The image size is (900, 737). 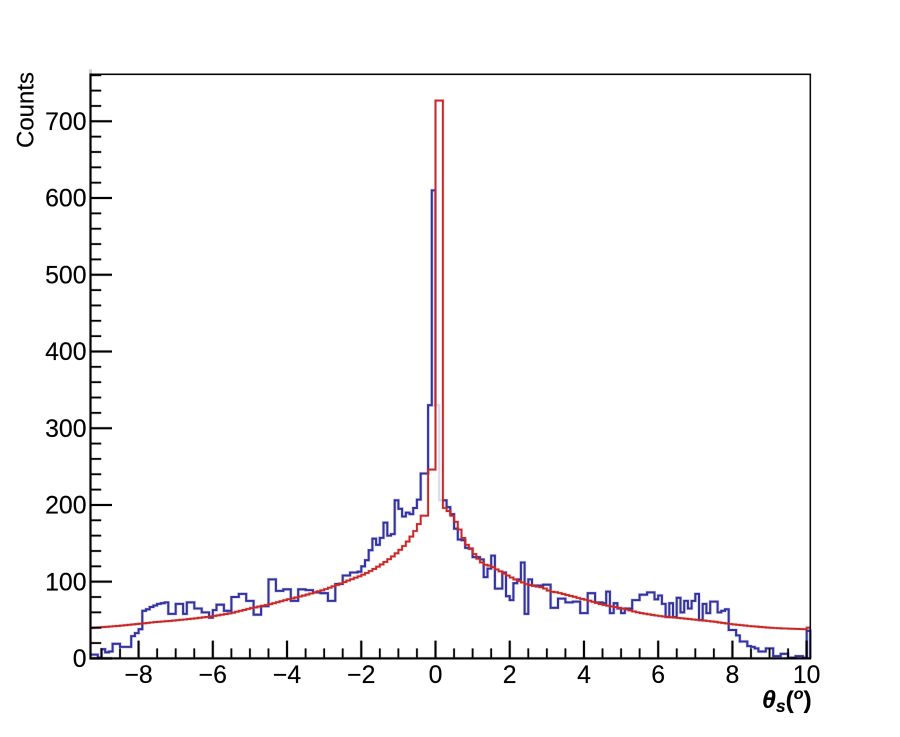 I want to click on svg-text: −2, so click(x=361, y=675).